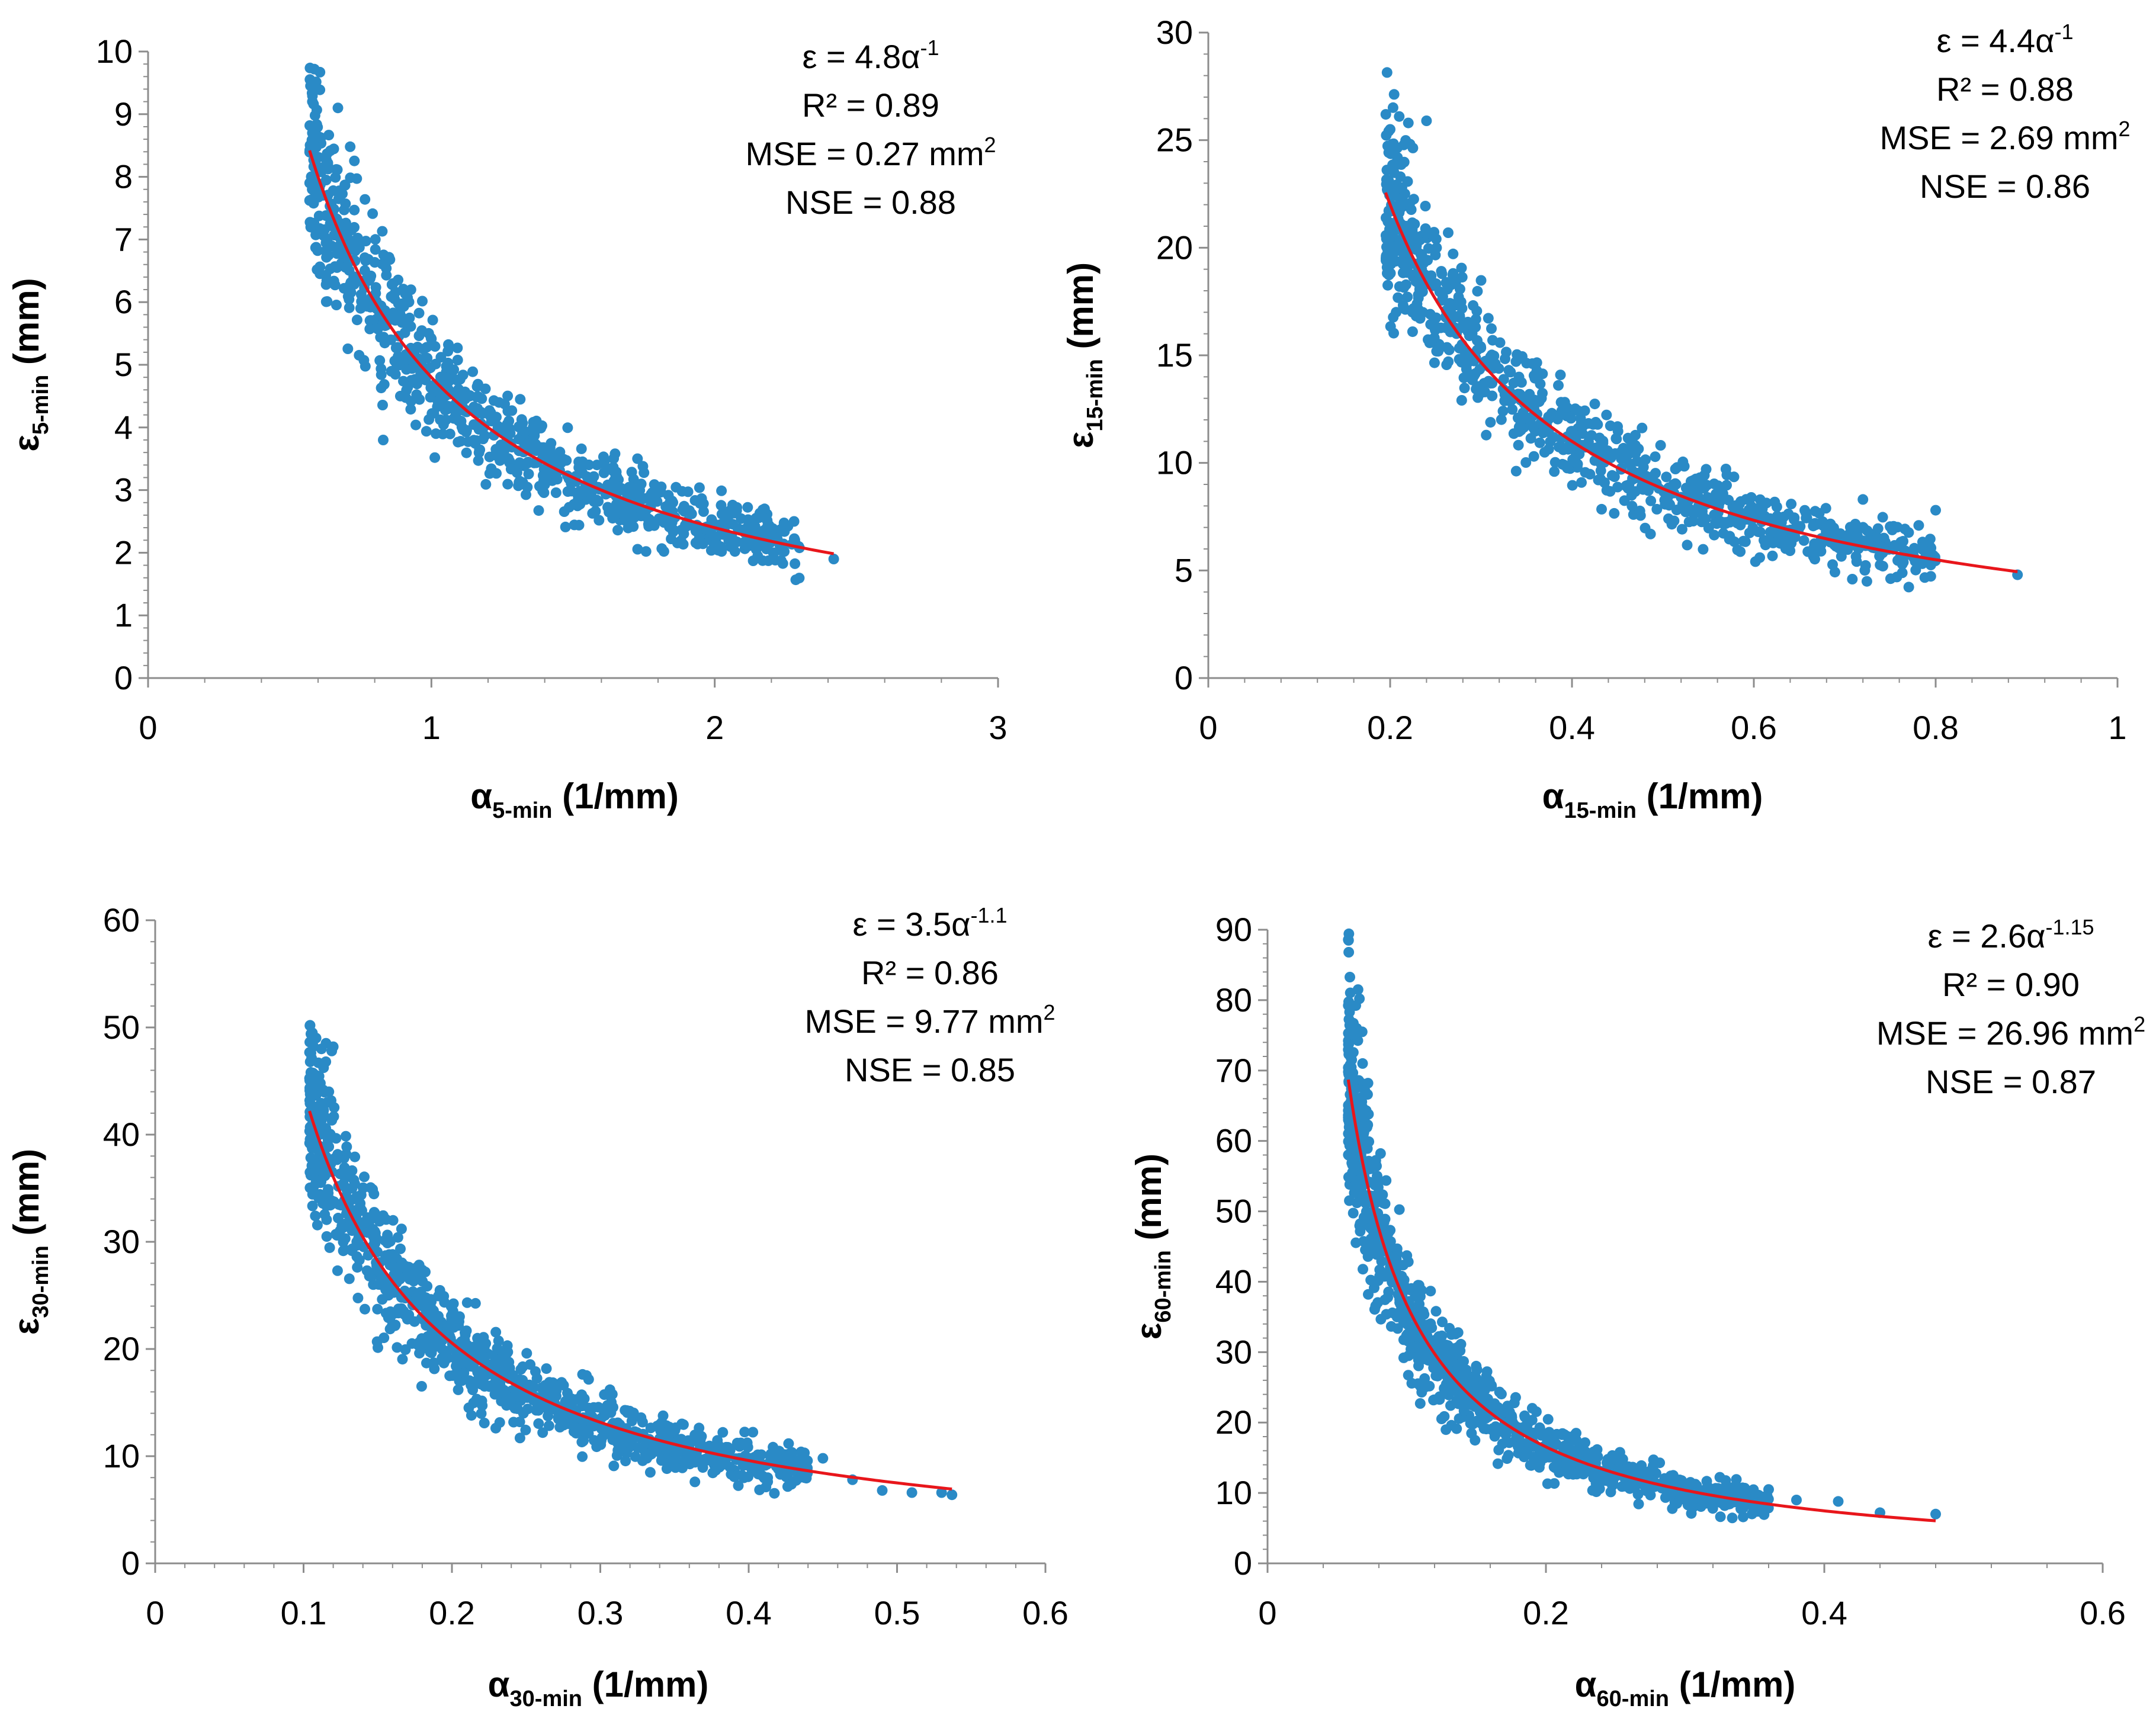  I want to click on y-tick-label: 20, so click(121, 1349).